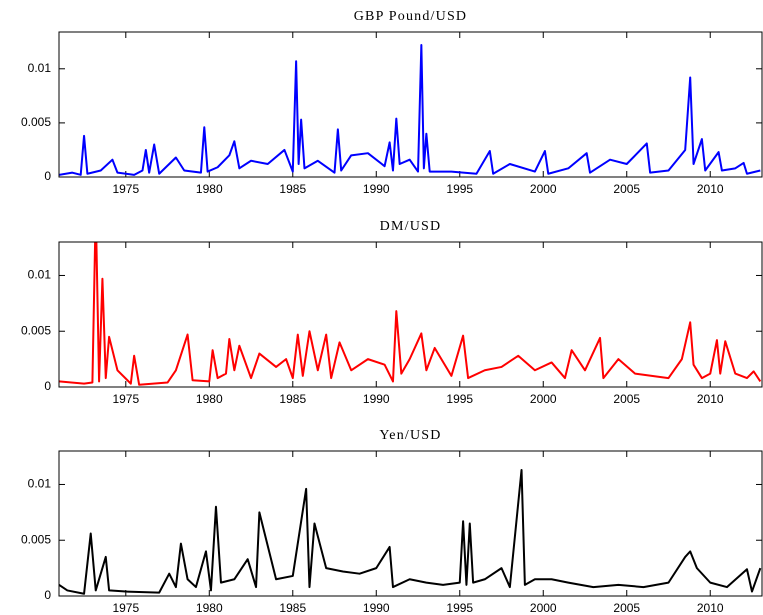 This screenshot has height=615, width=763. Describe the element at coordinates (410, 435) in the screenshot. I see `panel-title: Yen/USD` at that location.